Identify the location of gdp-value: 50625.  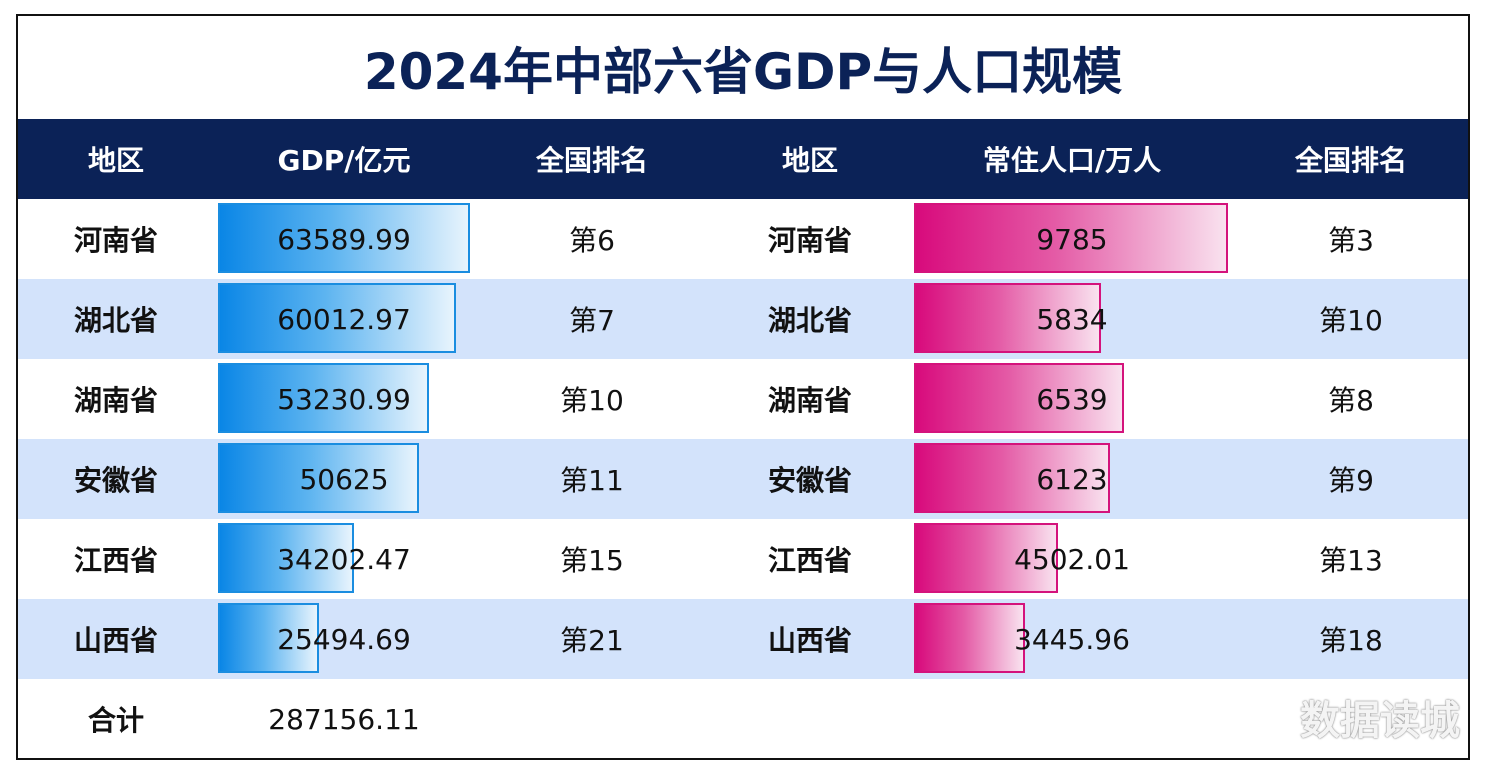
(344, 479).